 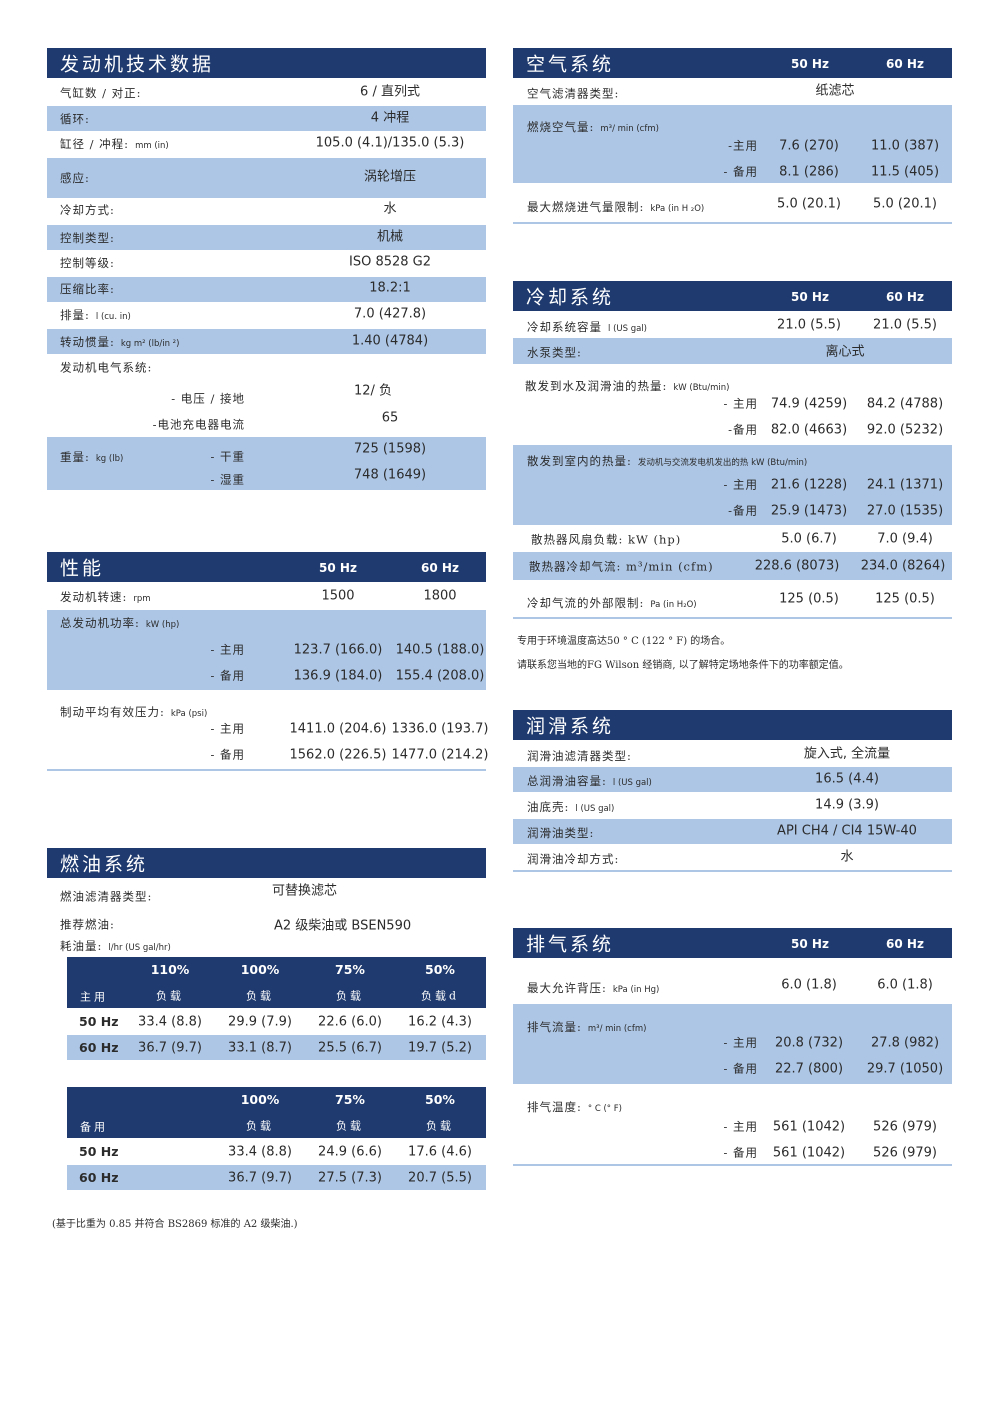 What do you see at coordinates (266, 63) in the screenshot?
I see `engine-header` at bounding box center [266, 63].